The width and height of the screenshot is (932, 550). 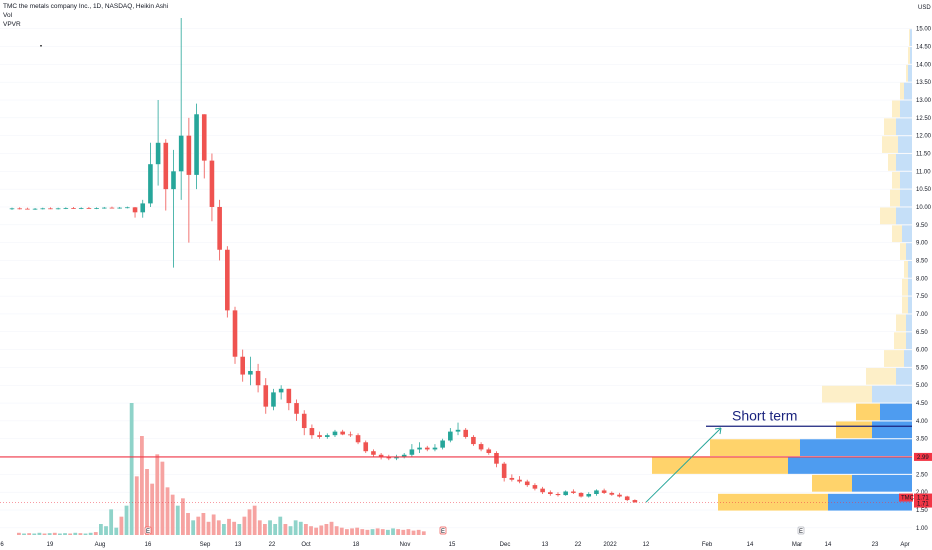 I want to click on x-tick-label: 19, so click(x=50, y=545).